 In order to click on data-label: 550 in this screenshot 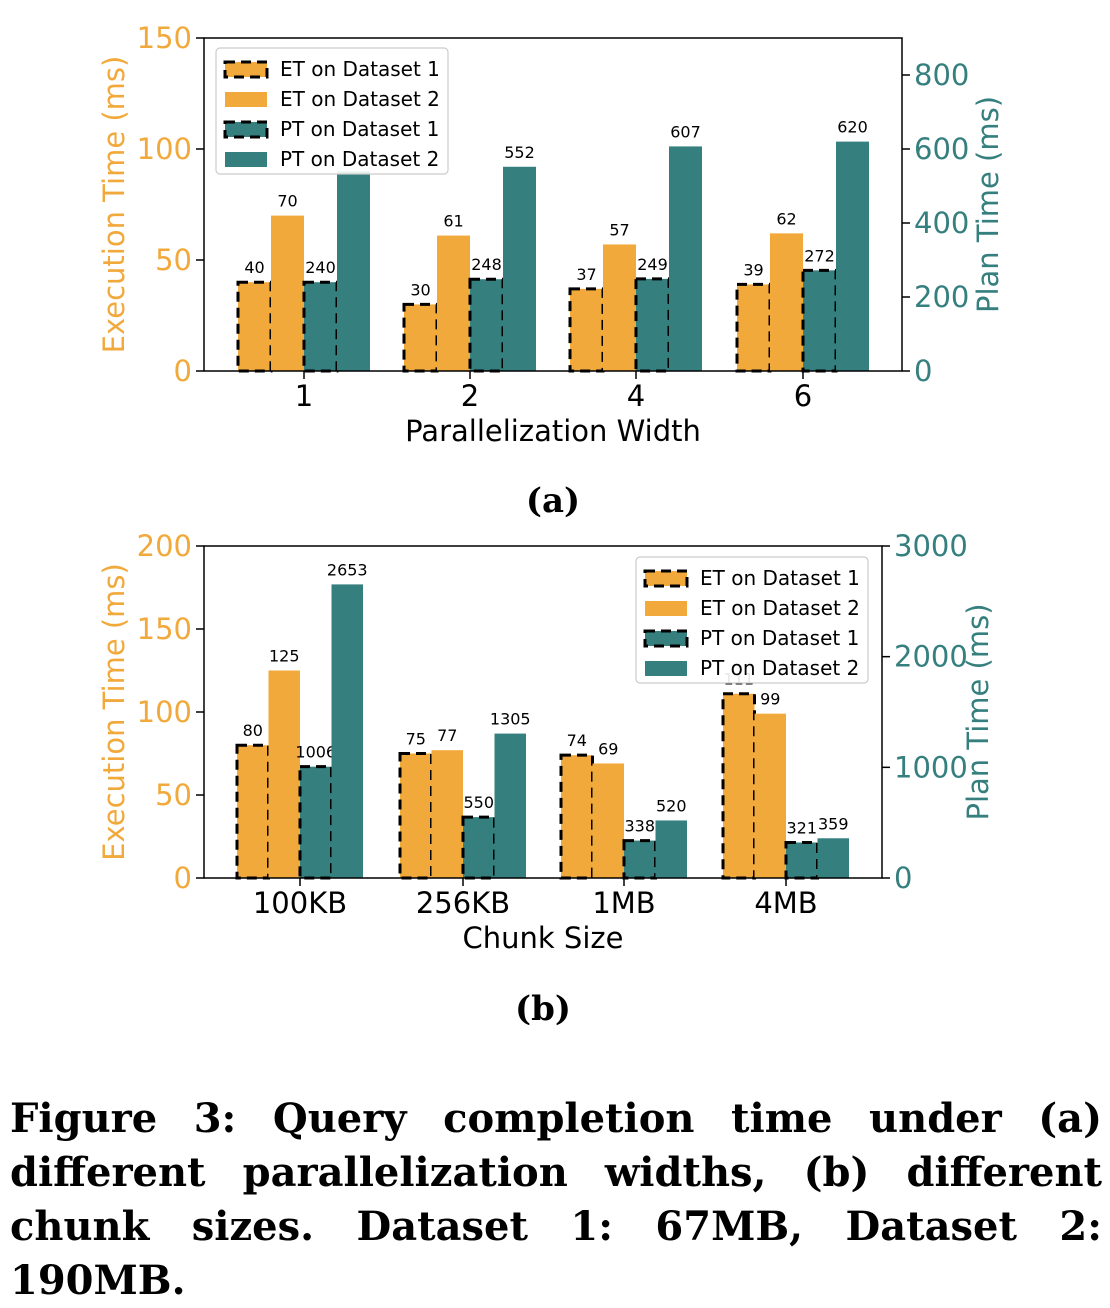, I will do `click(478, 802)`.